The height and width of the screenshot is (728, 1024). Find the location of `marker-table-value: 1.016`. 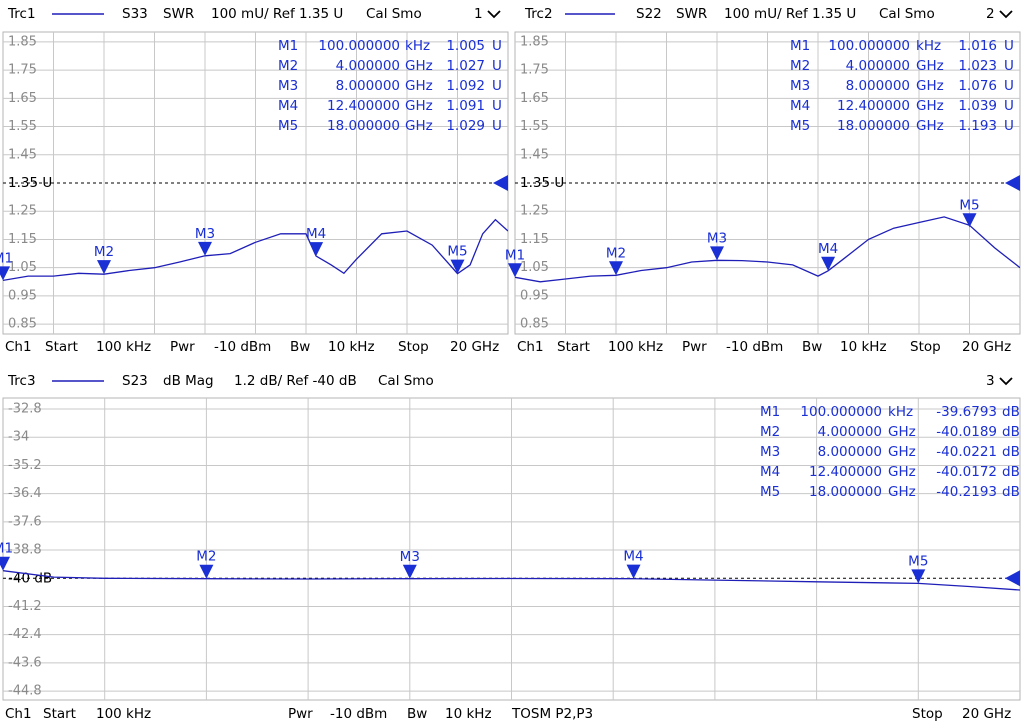

marker-table-value: 1.016 is located at coordinates (977, 46).